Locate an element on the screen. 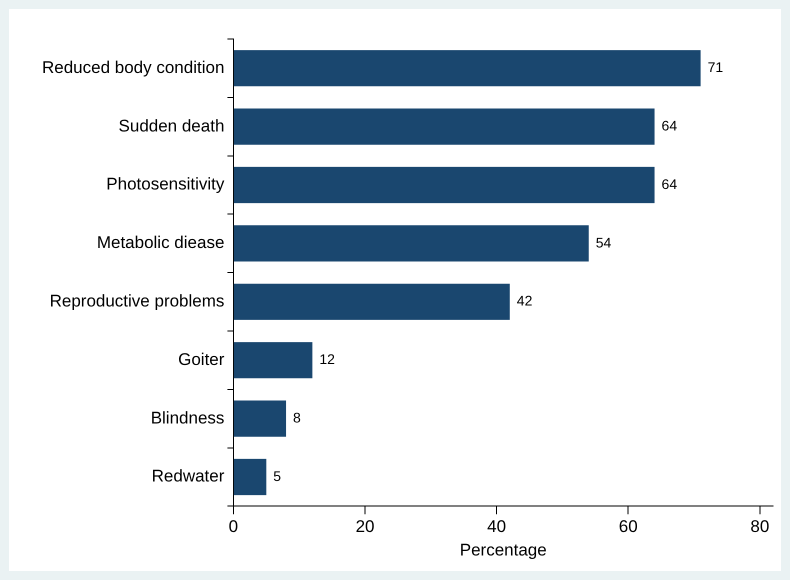  data-label: 54 is located at coordinates (604, 242).